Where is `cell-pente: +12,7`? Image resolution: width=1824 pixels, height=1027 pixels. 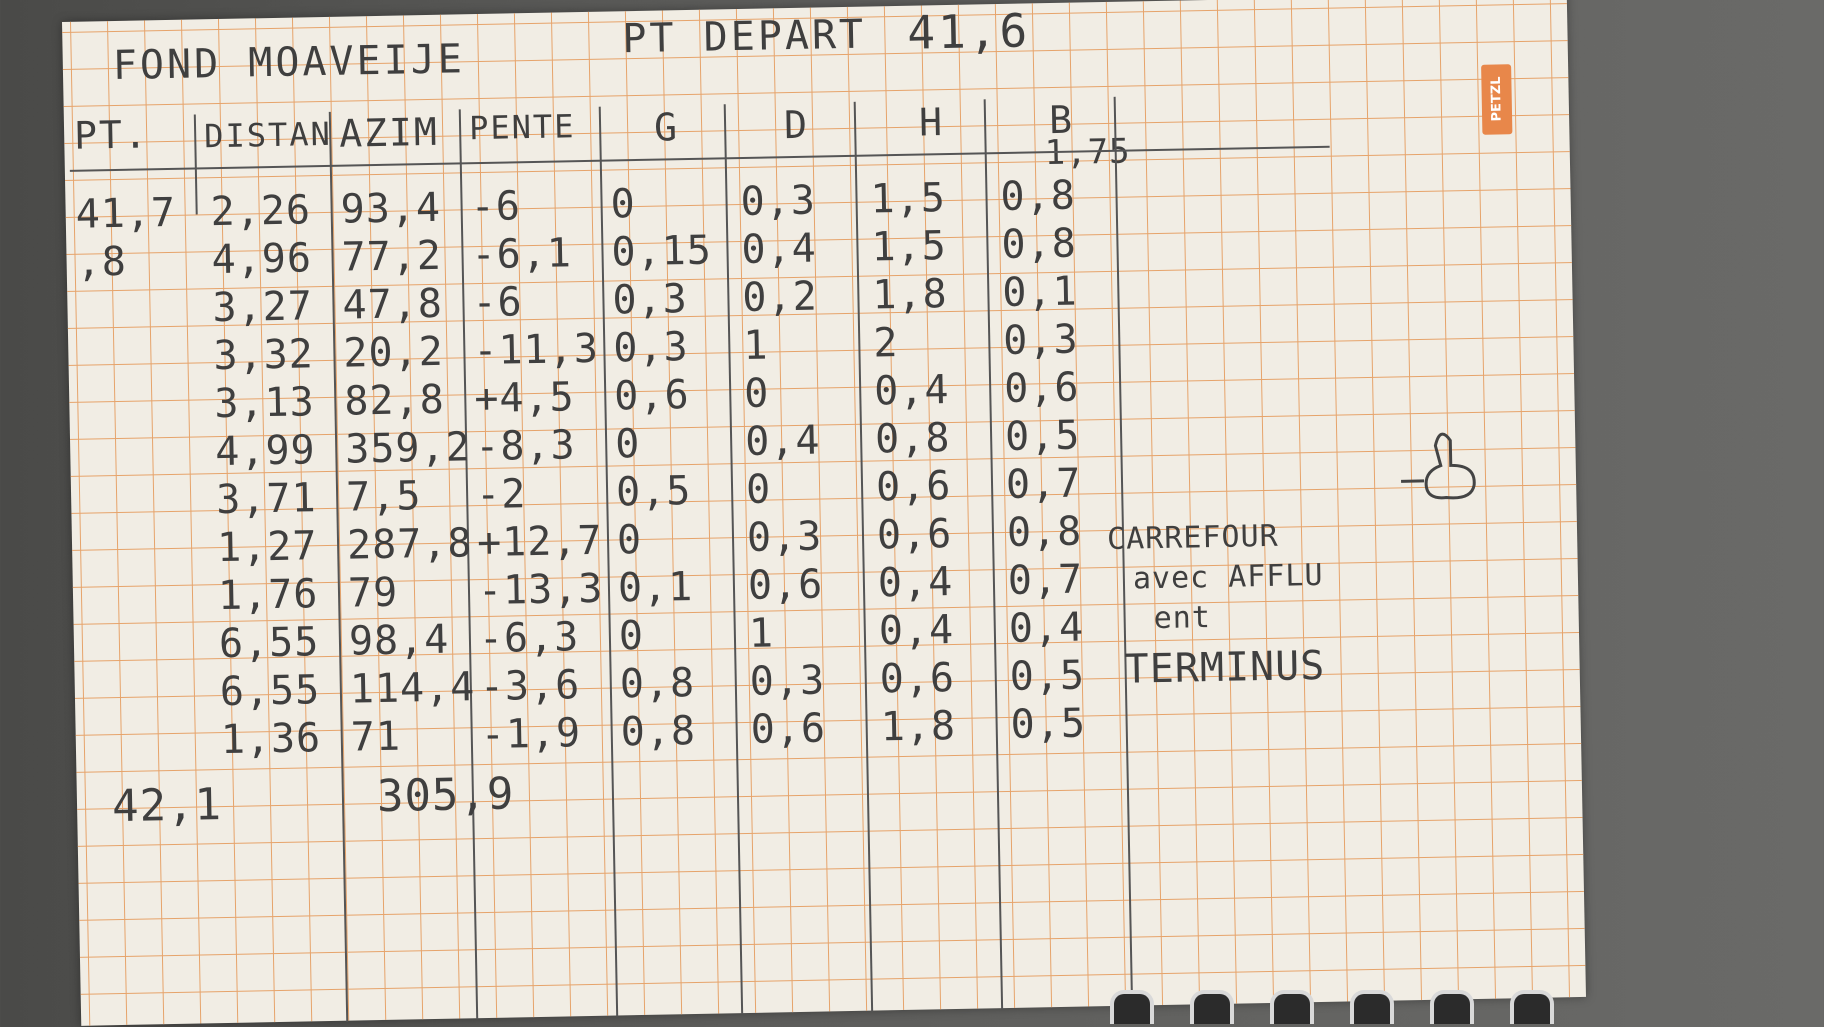
cell-pente: +12,7 is located at coordinates (539, 542).